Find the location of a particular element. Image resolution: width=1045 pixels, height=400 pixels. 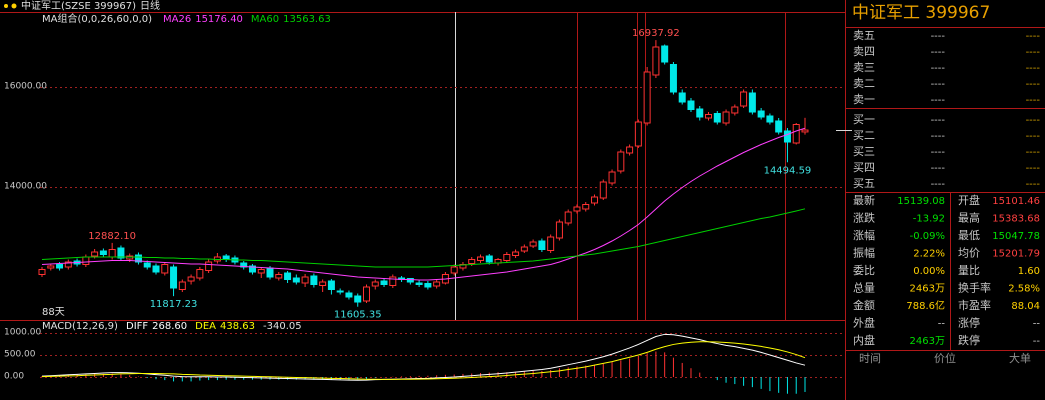

legend-name: MA60 is located at coordinates (265, 19).